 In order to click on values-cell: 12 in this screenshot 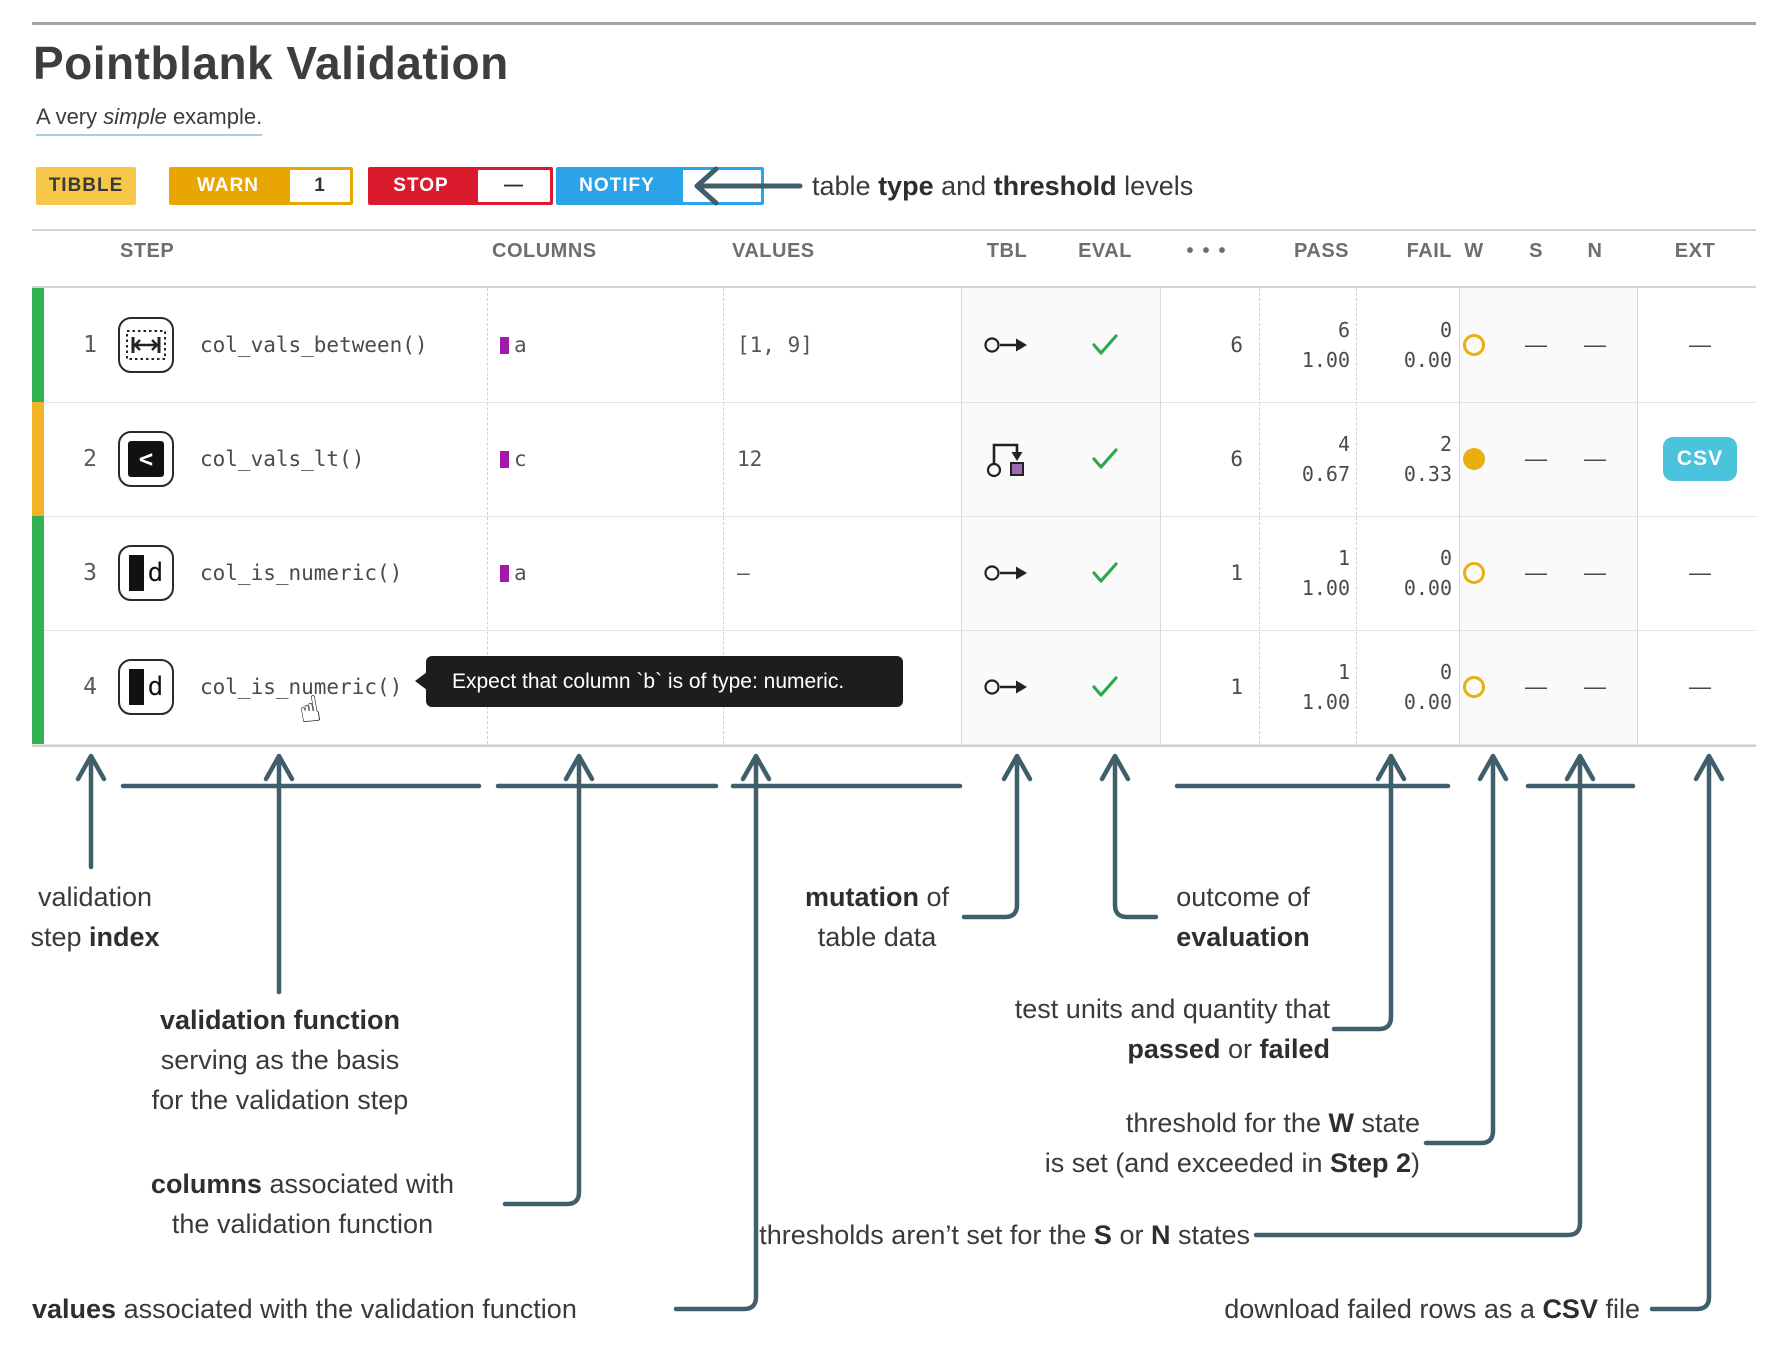, I will do `click(750, 459)`.